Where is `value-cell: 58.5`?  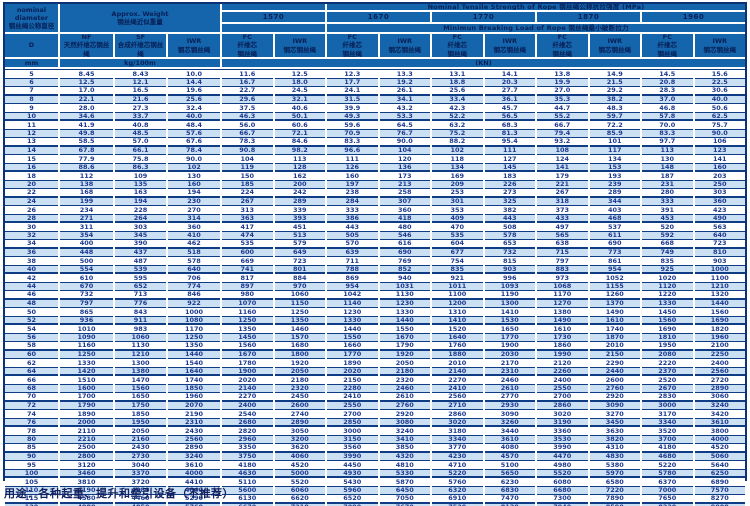
value-cell: 58.5 is located at coordinates (86, 142).